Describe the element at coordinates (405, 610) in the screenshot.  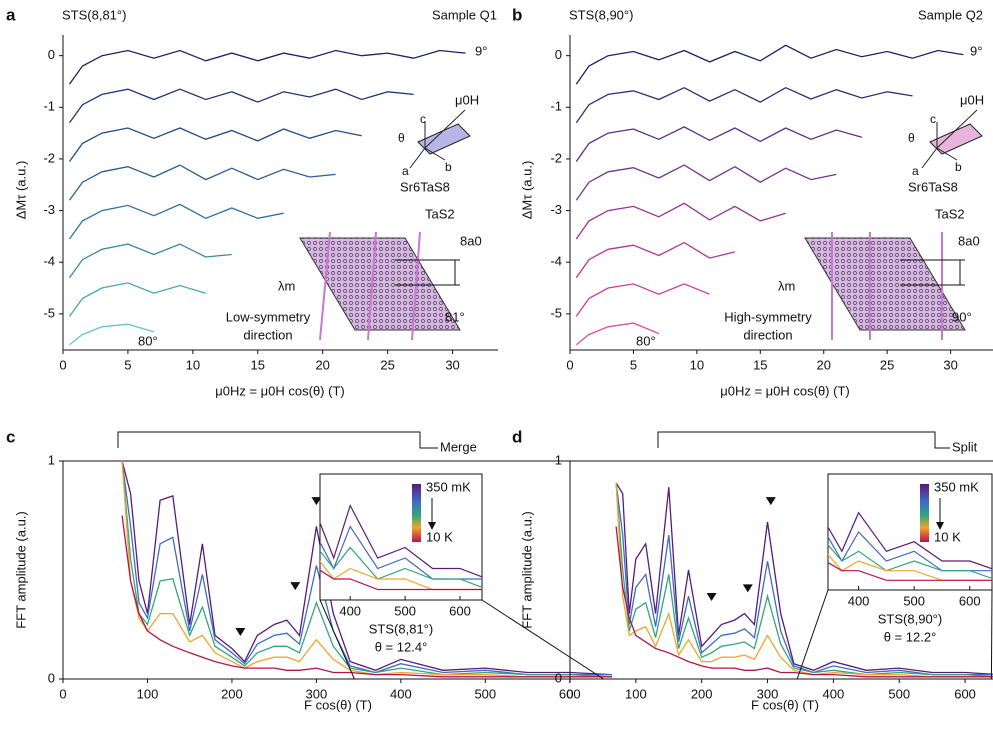
I see `inset-x-tick-label: 500` at that location.